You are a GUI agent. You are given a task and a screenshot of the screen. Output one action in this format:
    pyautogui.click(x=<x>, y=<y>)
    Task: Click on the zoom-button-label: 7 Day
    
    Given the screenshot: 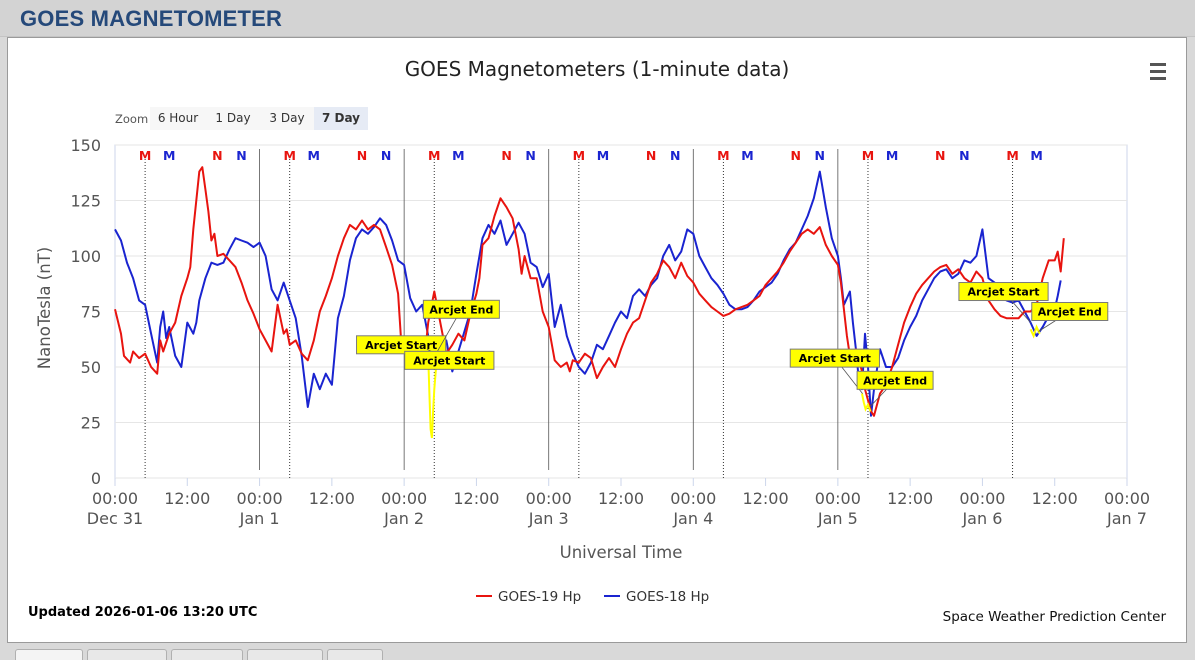 What is the action you would take?
    pyautogui.click(x=341, y=118)
    